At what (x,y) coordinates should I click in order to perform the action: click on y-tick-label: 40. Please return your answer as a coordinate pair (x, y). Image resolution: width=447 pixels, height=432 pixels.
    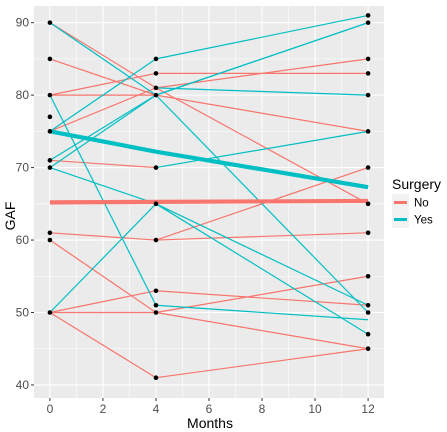
    Looking at the image, I should click on (23, 385).